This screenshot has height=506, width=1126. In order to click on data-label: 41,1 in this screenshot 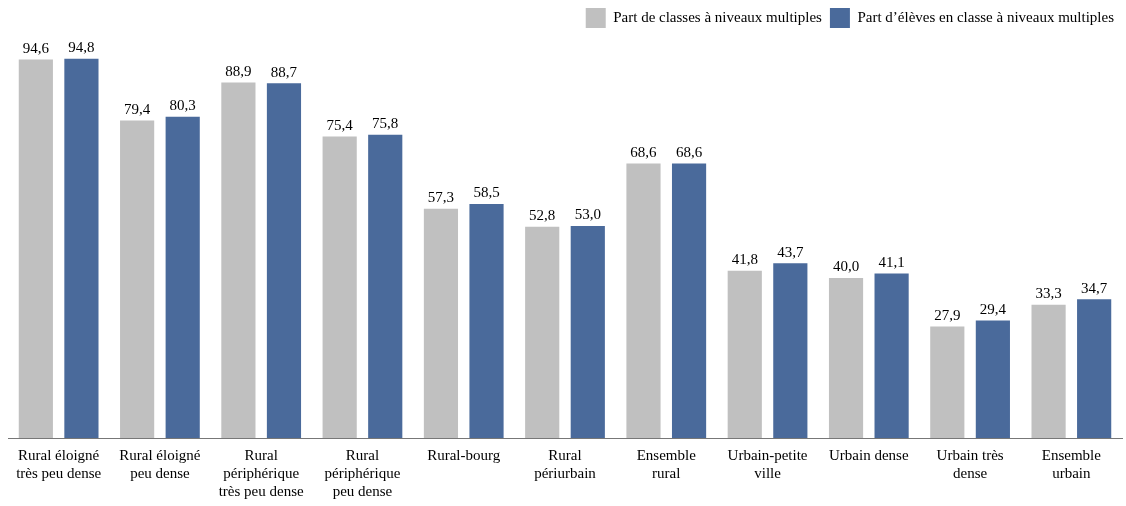, I will do `click(891, 262)`.